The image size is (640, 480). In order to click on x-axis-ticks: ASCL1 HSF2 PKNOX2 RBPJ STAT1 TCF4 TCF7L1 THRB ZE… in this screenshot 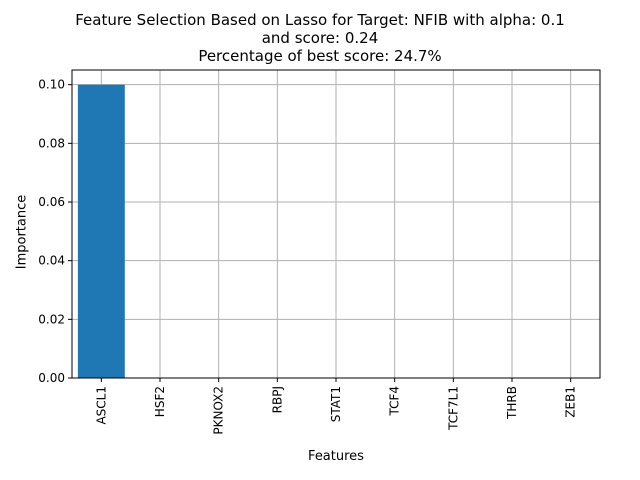, I will do `click(336, 406)`.